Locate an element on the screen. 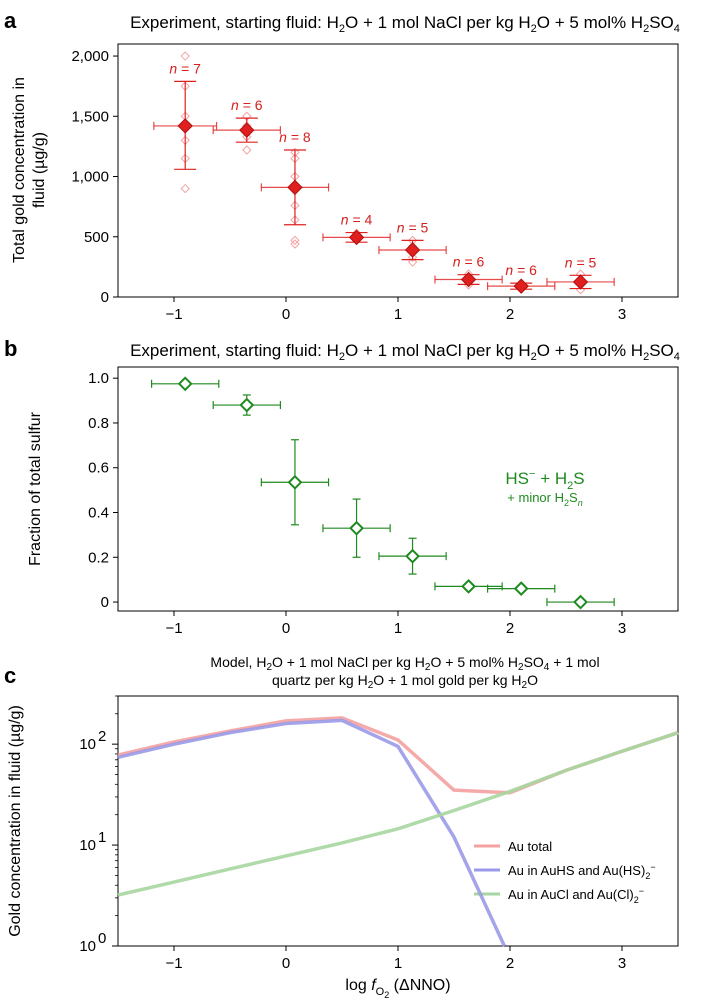 This screenshot has height=1006, width=703. panel-a-ytick-label: 1,500 is located at coordinates (90, 116).